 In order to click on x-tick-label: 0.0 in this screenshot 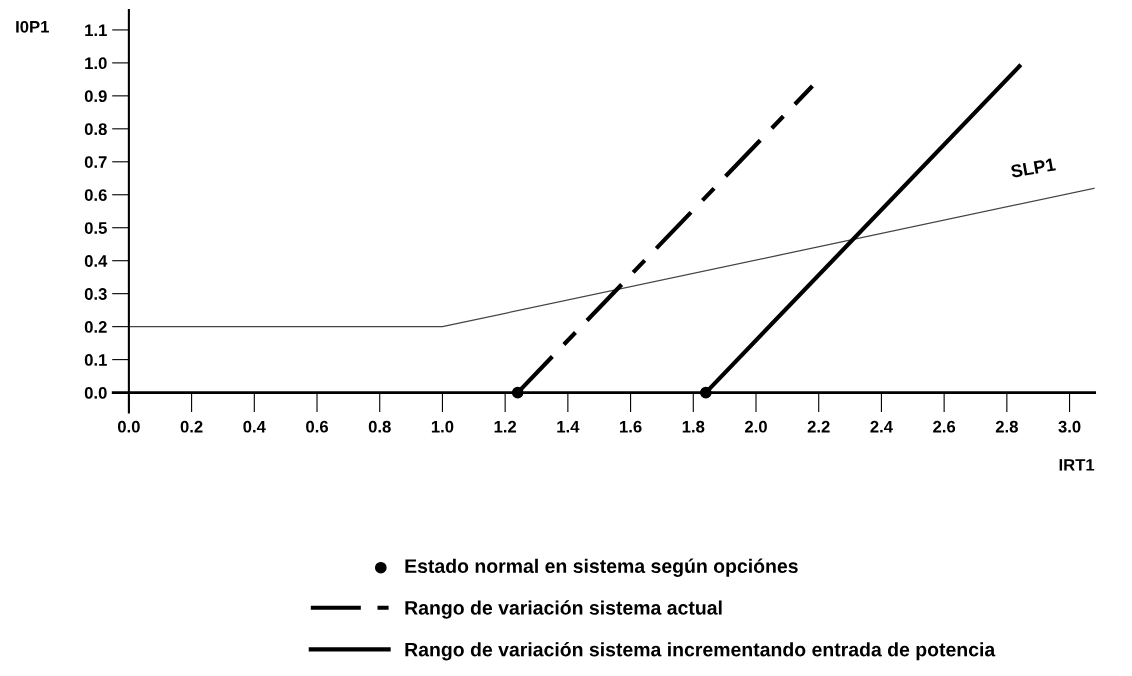, I will do `click(128, 426)`.